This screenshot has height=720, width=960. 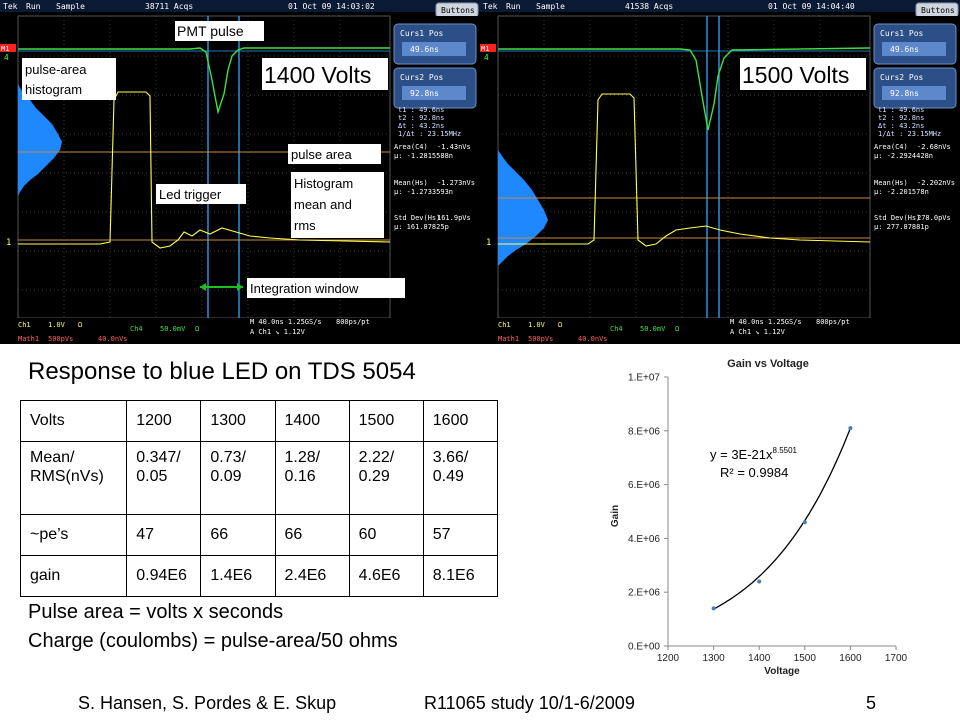 I want to click on table-row: Volts 1200 1300 1400 1500 1600, so click(x=259, y=421).